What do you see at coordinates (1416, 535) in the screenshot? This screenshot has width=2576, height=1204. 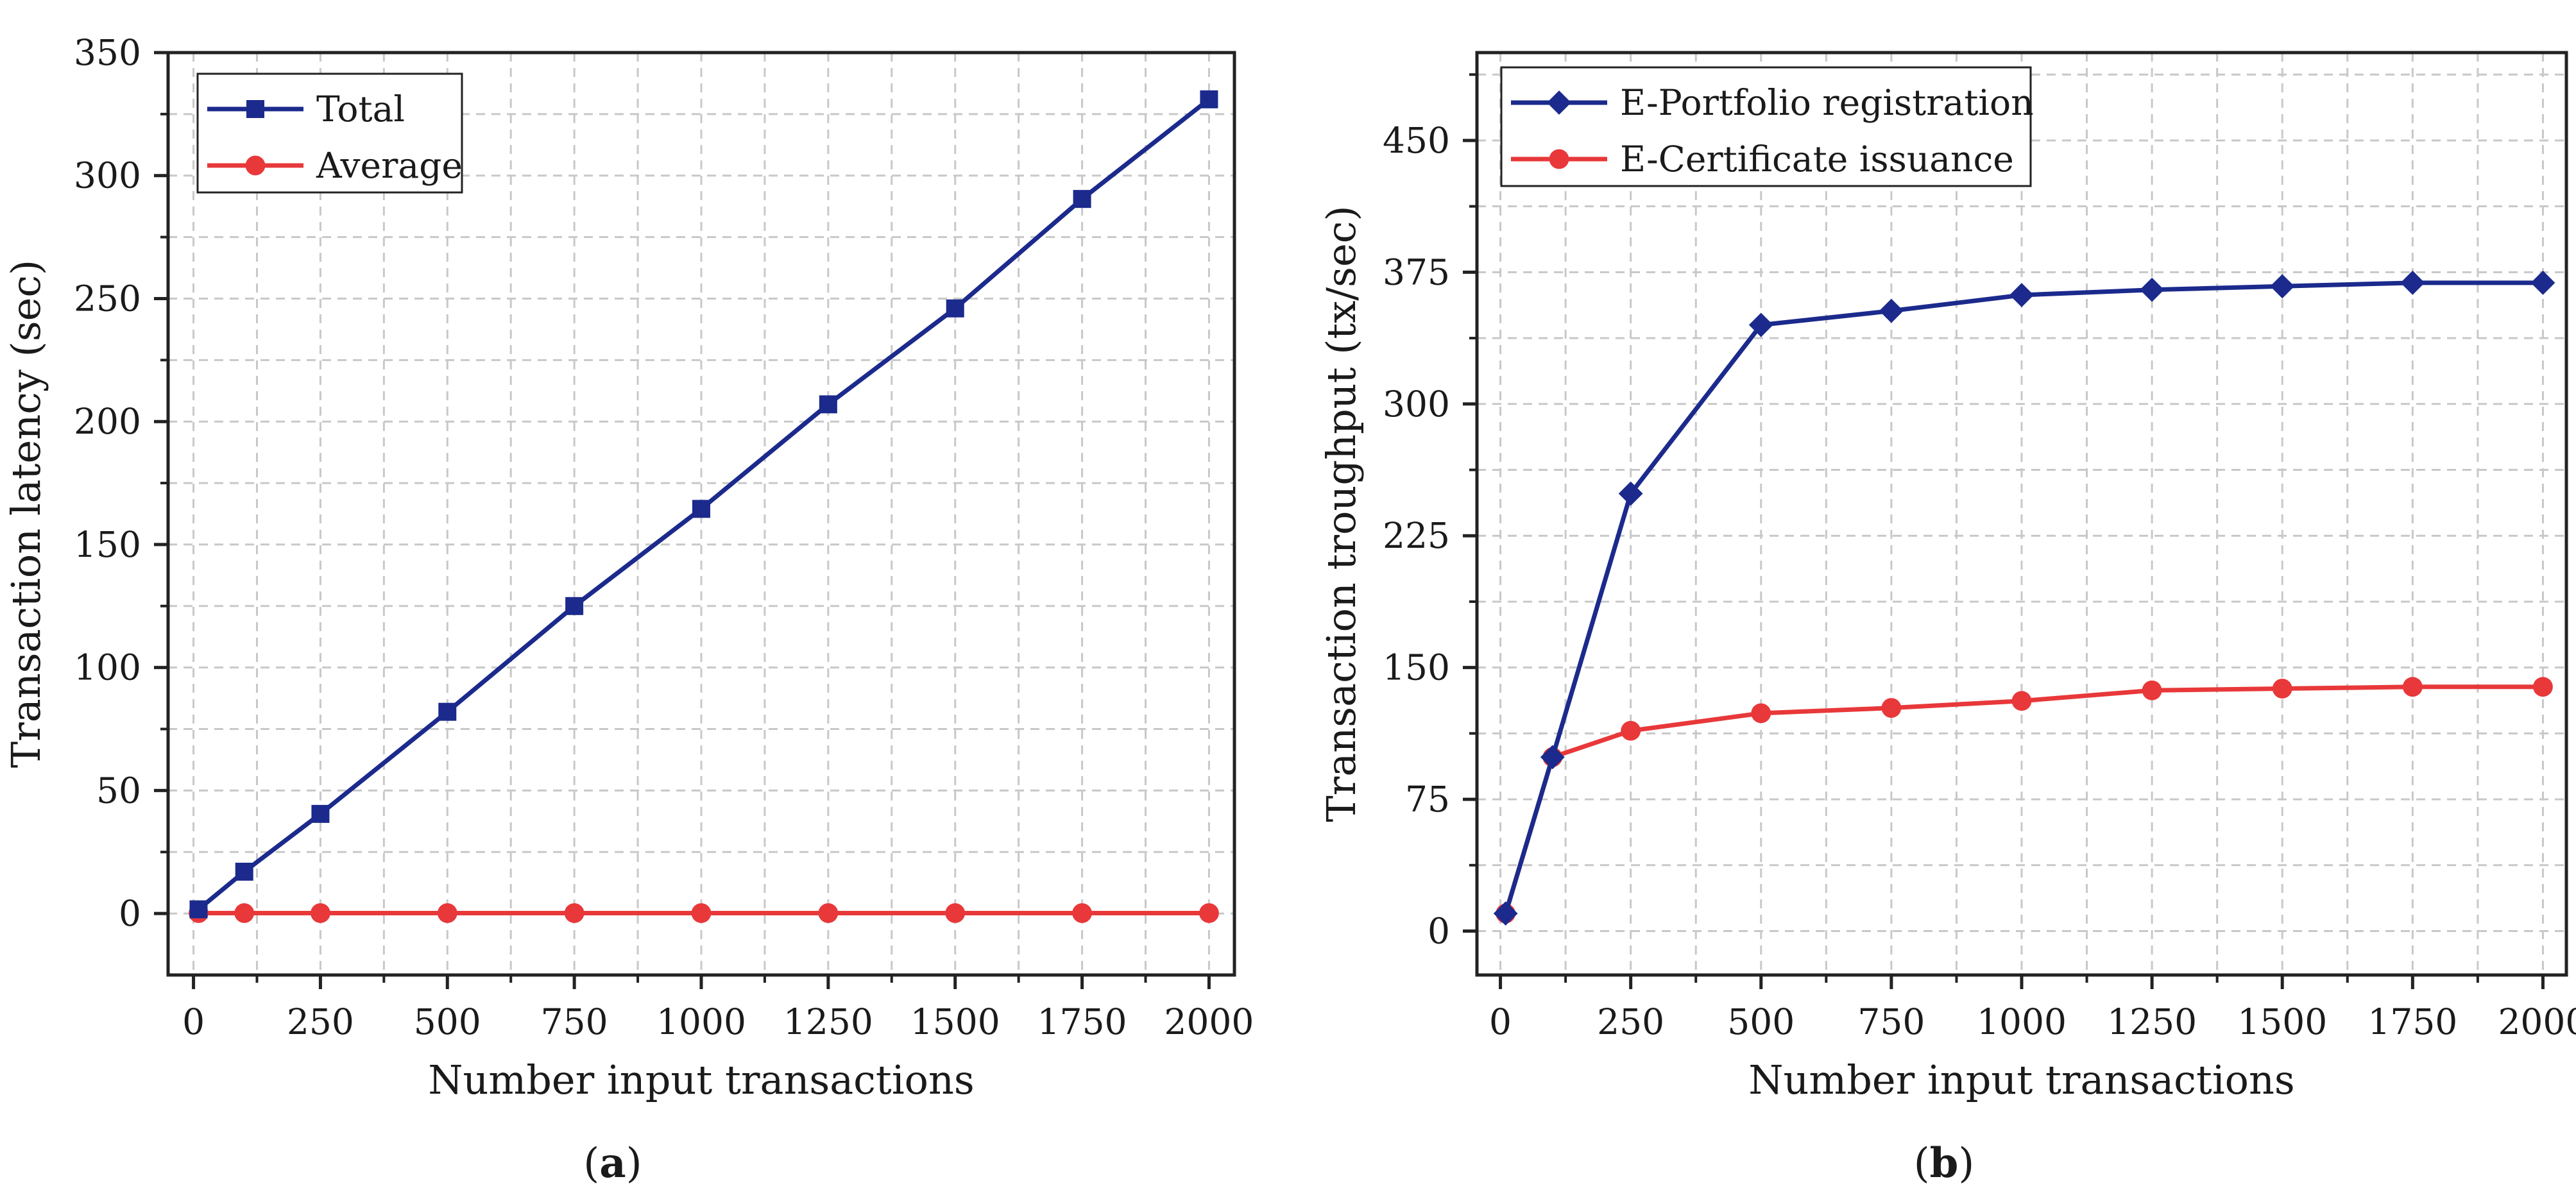 I see `y-tick-label: 225` at bounding box center [1416, 535].